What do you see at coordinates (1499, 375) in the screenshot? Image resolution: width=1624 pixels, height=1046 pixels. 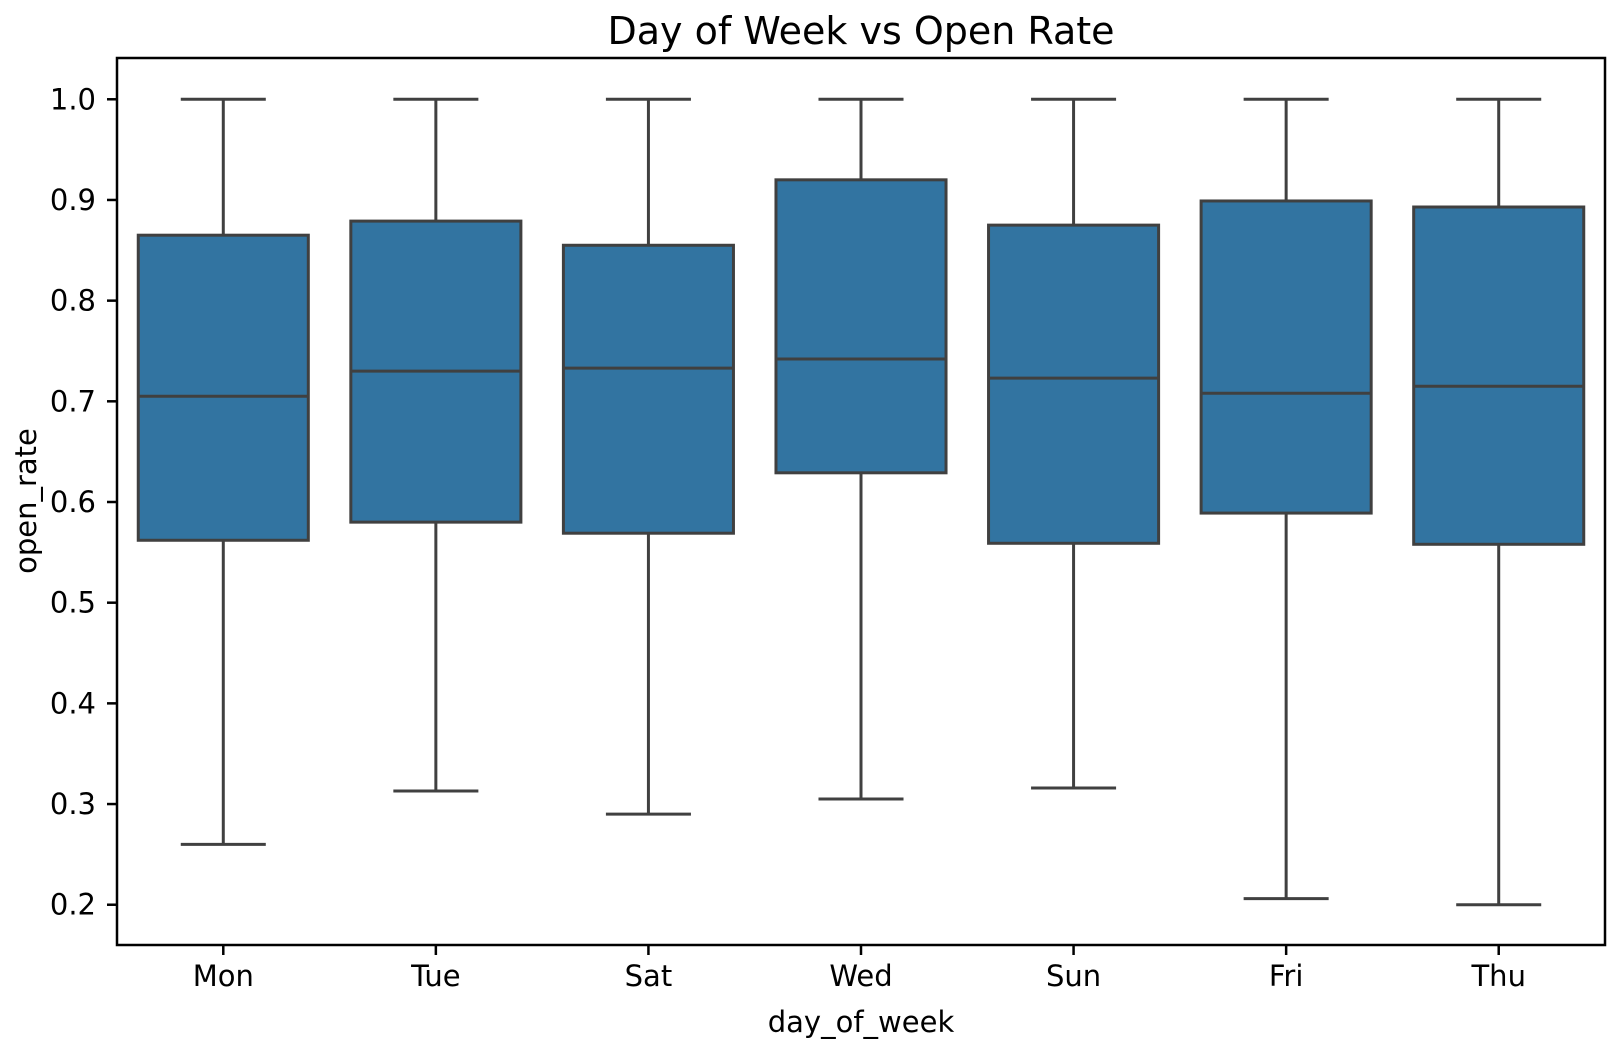 I see `box-Thu` at bounding box center [1499, 375].